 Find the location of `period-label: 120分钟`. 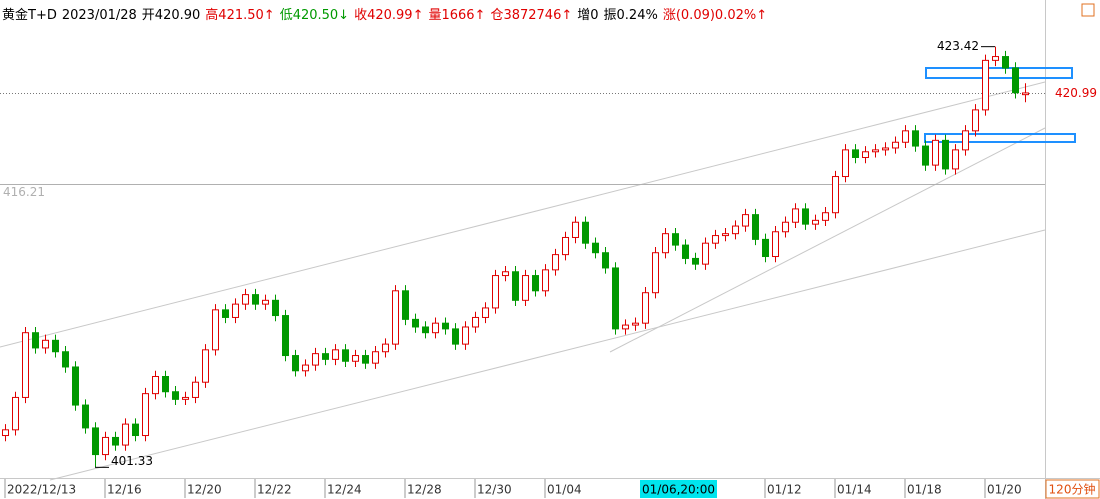

period-label: 120分钟 is located at coordinates (1072, 489).